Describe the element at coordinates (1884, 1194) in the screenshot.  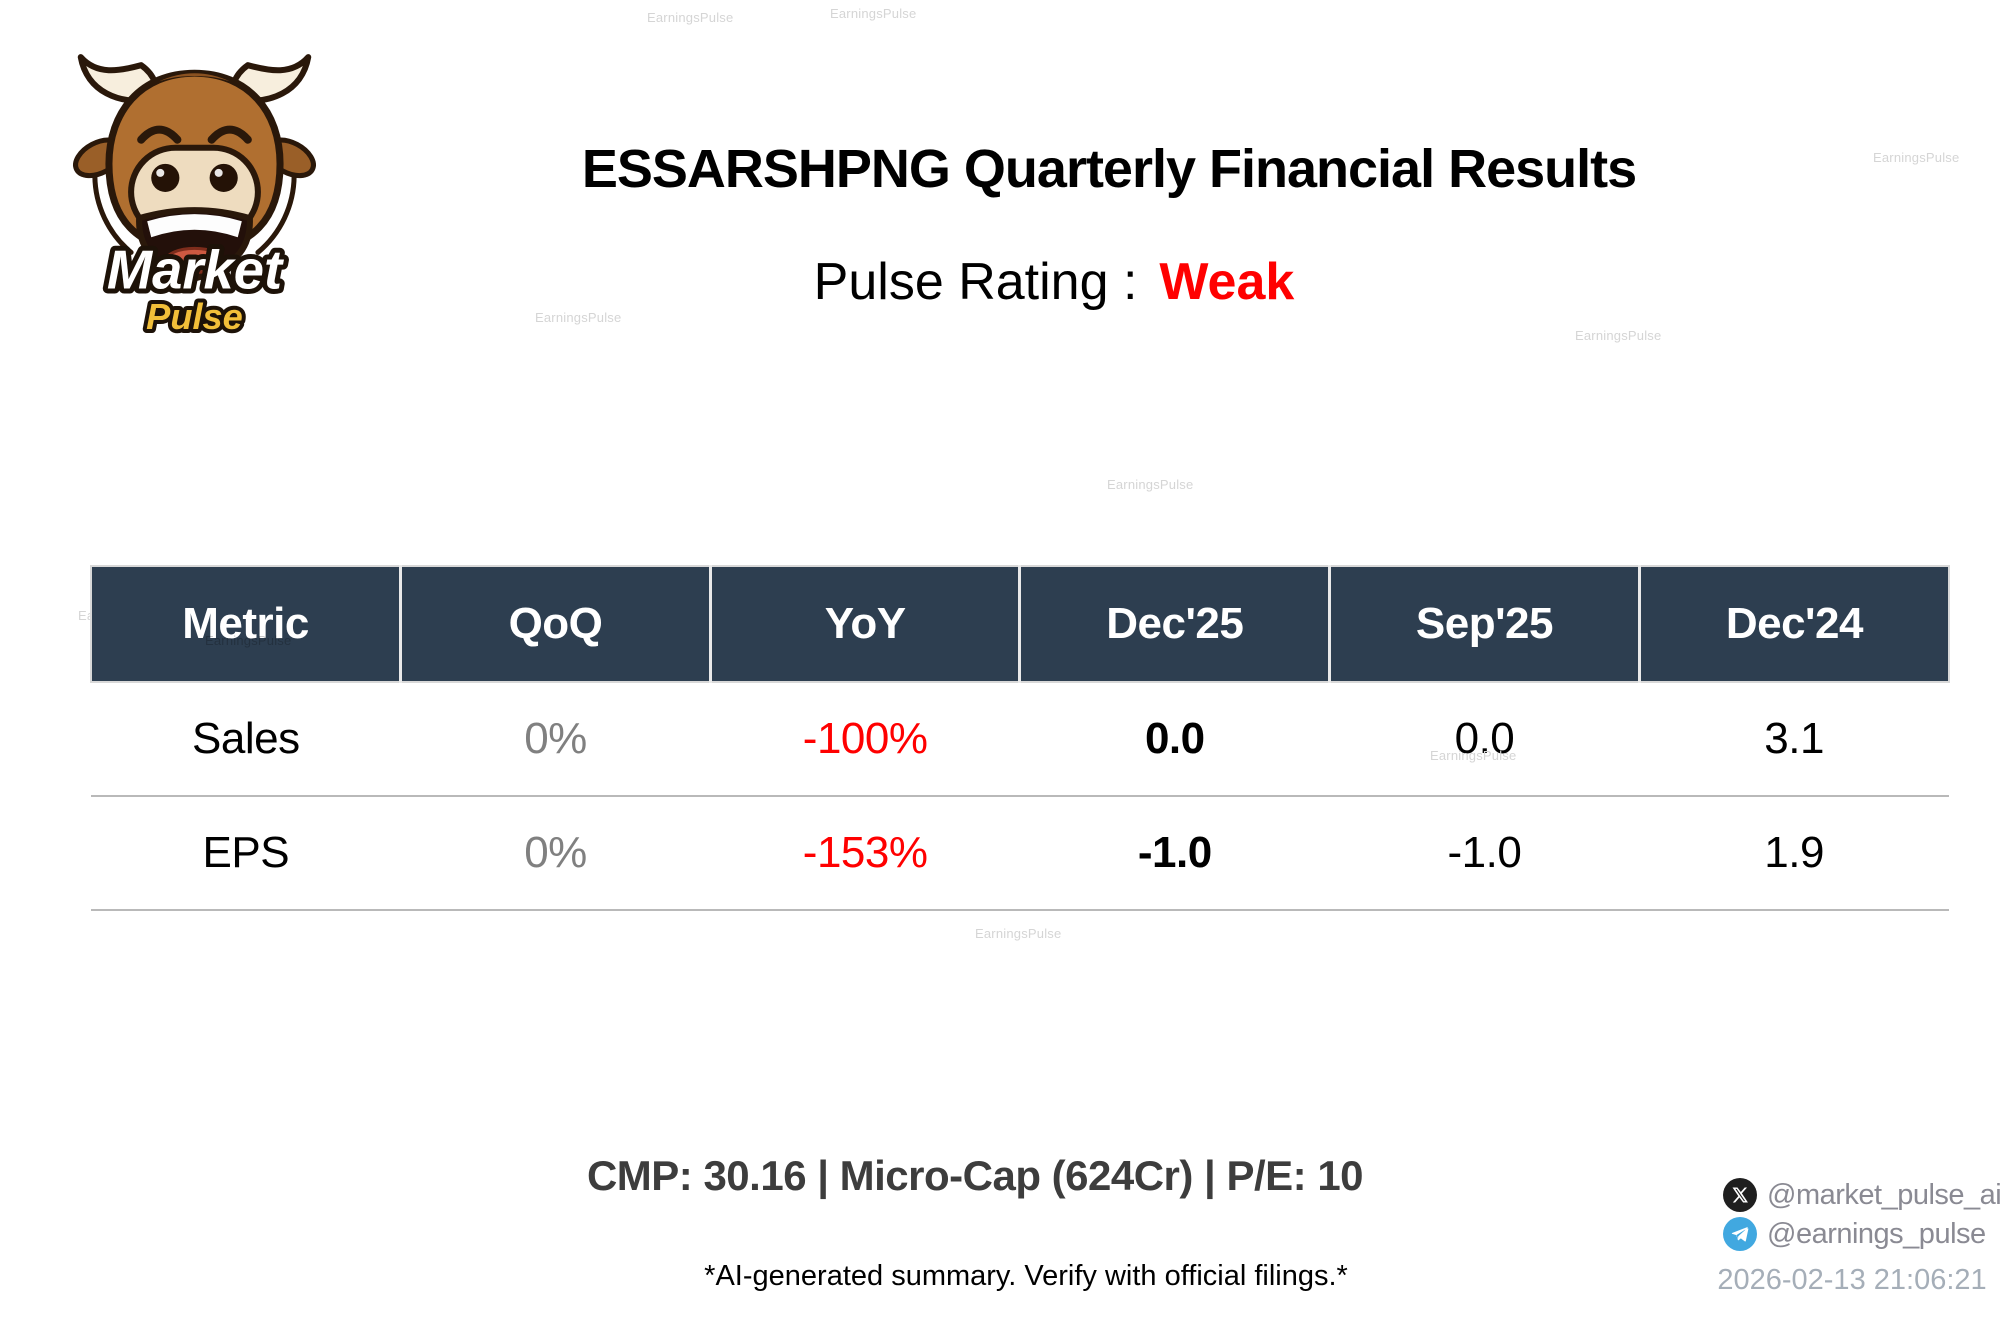
I see `x-handle: @market_pulse_ai` at that location.